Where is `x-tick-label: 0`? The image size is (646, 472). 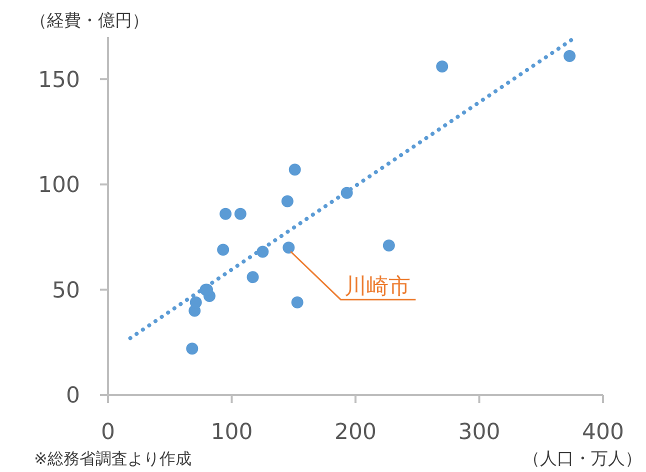 x-tick-label: 0 is located at coordinates (108, 432).